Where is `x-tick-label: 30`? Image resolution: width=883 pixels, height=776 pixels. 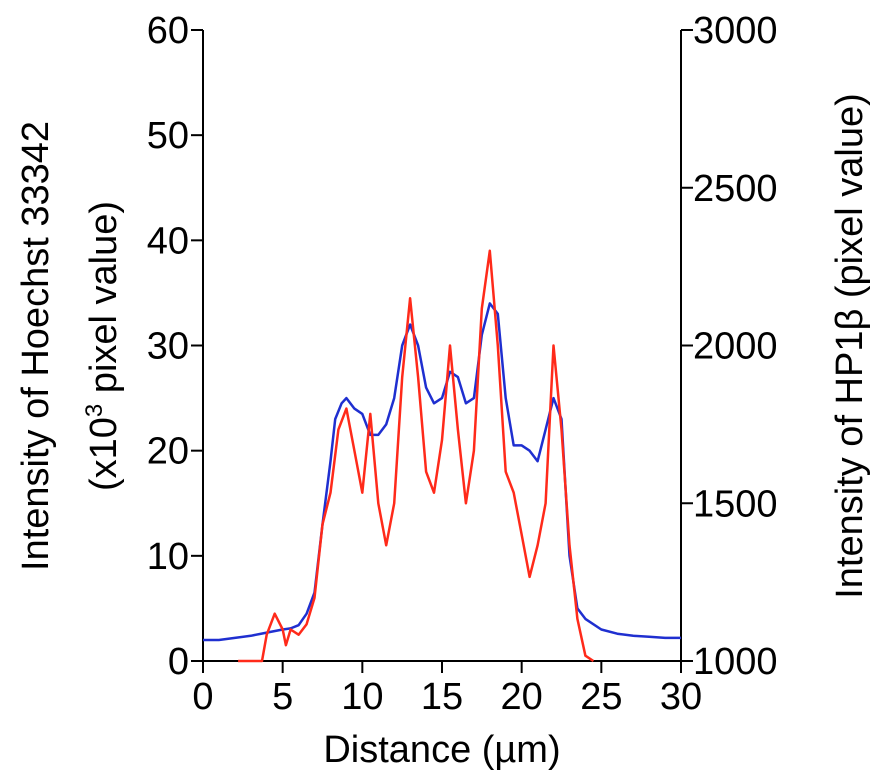
x-tick-label: 30 is located at coordinates (681, 697).